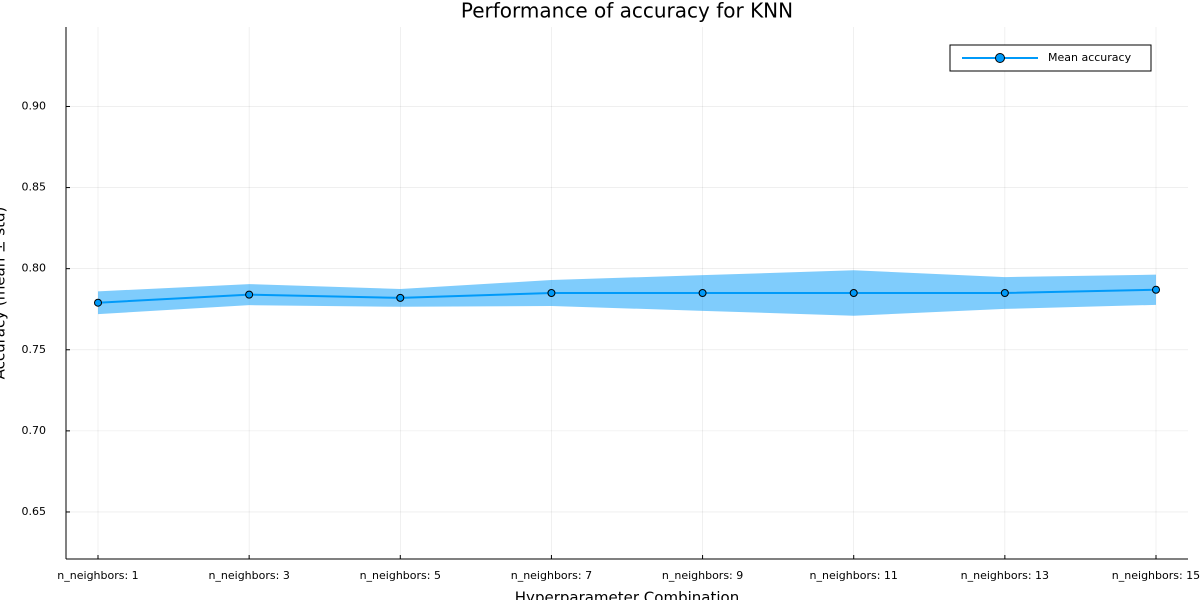 The height and width of the screenshot is (600, 1200). What do you see at coordinates (551, 575) in the screenshot?
I see `x-tick-label: n_neighbors: 7` at bounding box center [551, 575].